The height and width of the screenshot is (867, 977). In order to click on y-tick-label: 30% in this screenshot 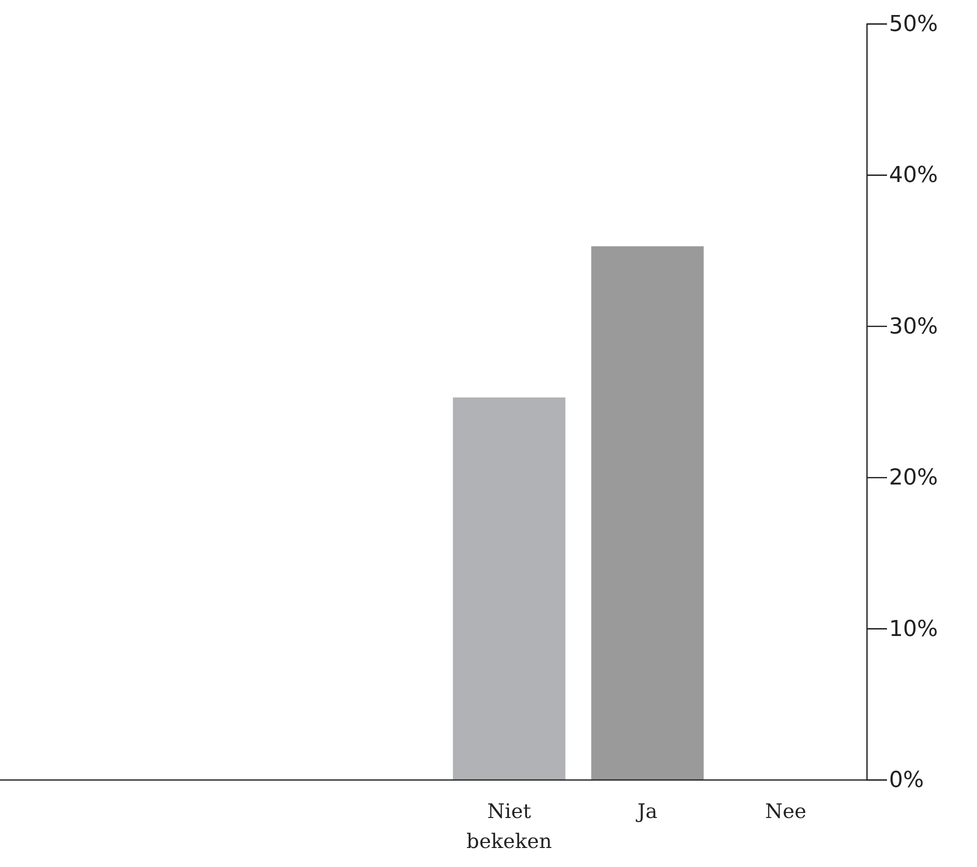, I will do `click(913, 327)`.